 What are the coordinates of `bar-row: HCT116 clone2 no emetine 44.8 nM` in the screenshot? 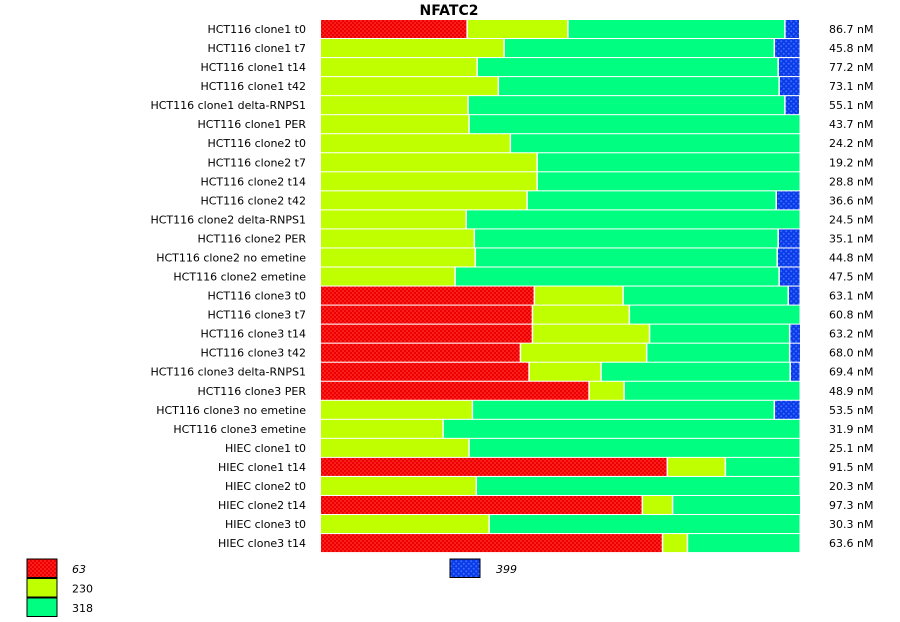 It's located at (514, 257).